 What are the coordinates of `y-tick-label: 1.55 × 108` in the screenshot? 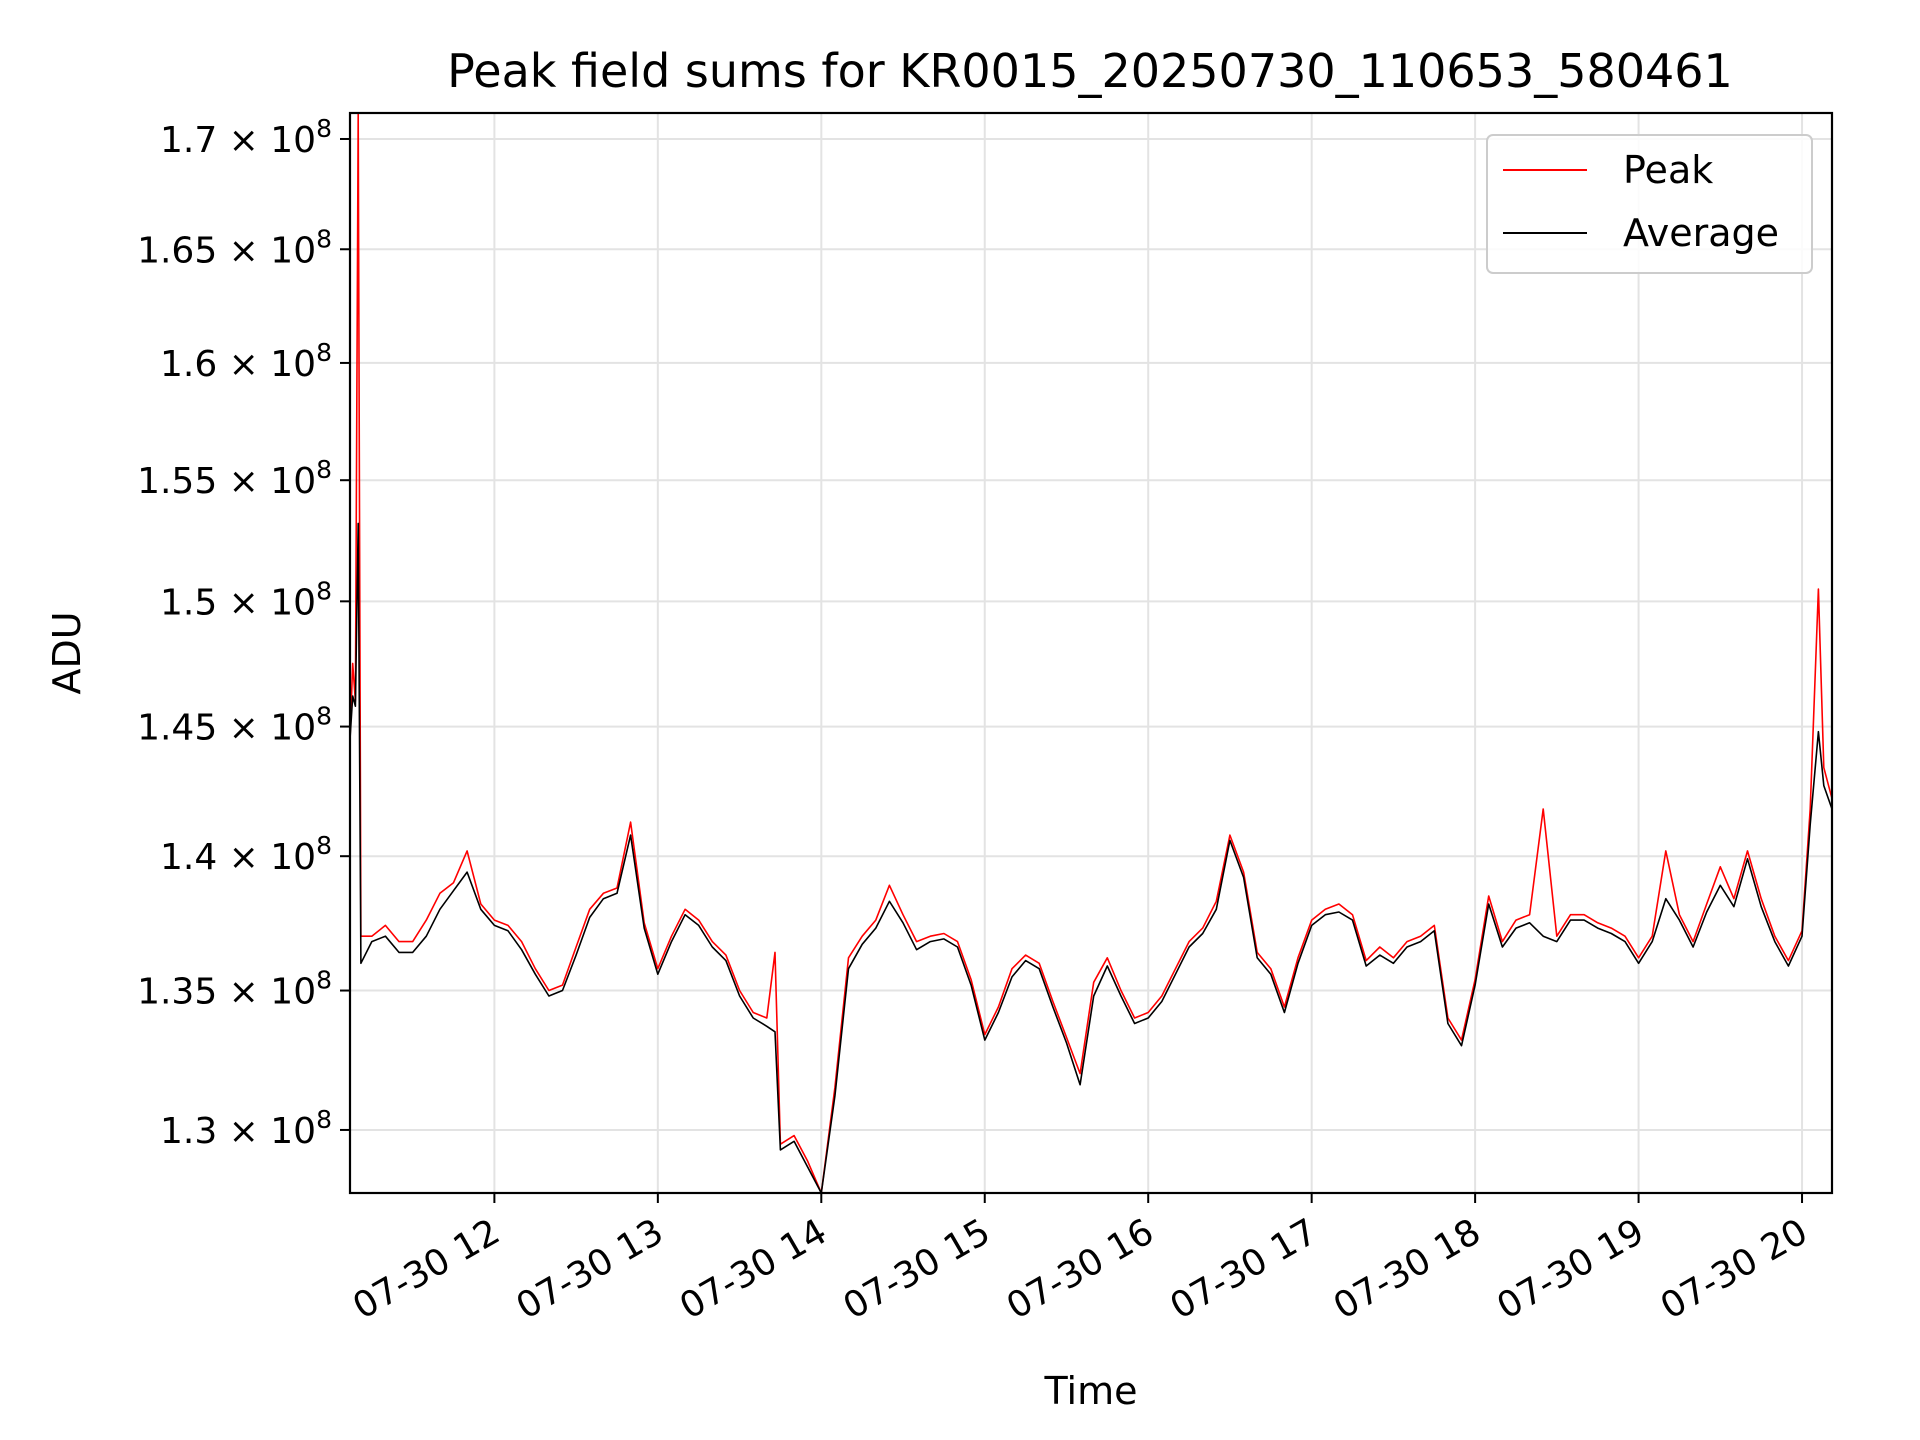 It's located at (234, 478).